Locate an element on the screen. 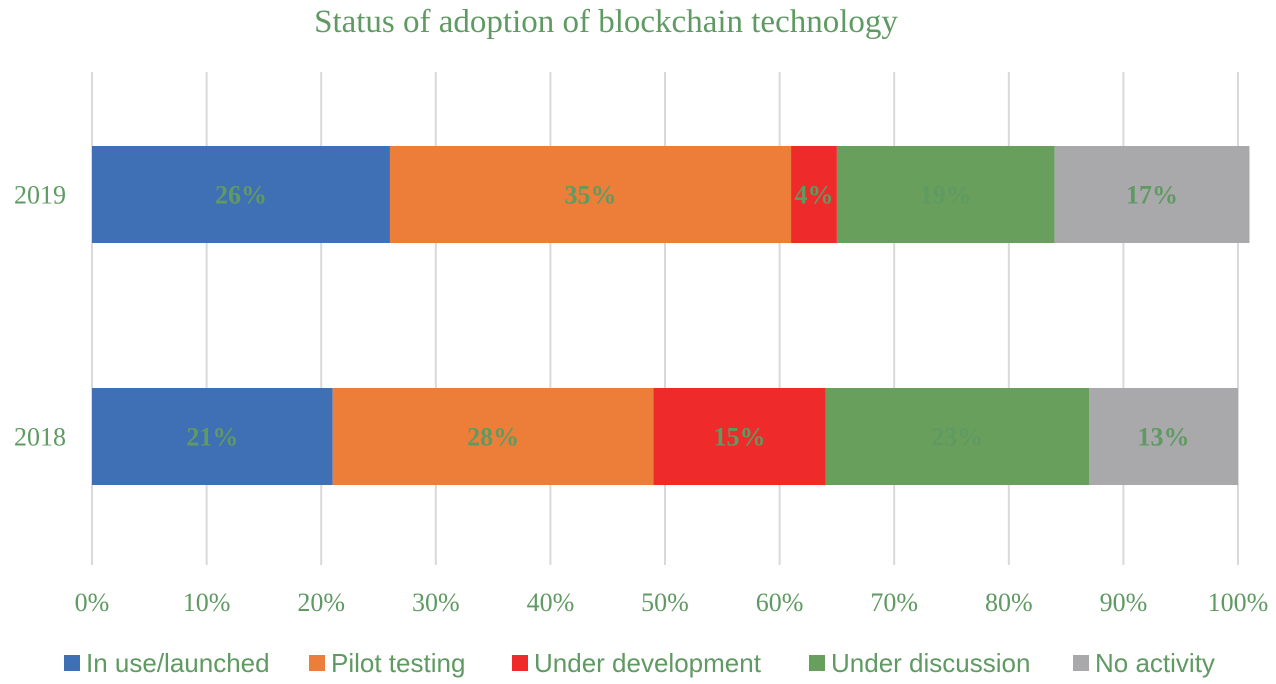 This screenshot has height=684, width=1276. data-label: 23% is located at coordinates (957, 437).